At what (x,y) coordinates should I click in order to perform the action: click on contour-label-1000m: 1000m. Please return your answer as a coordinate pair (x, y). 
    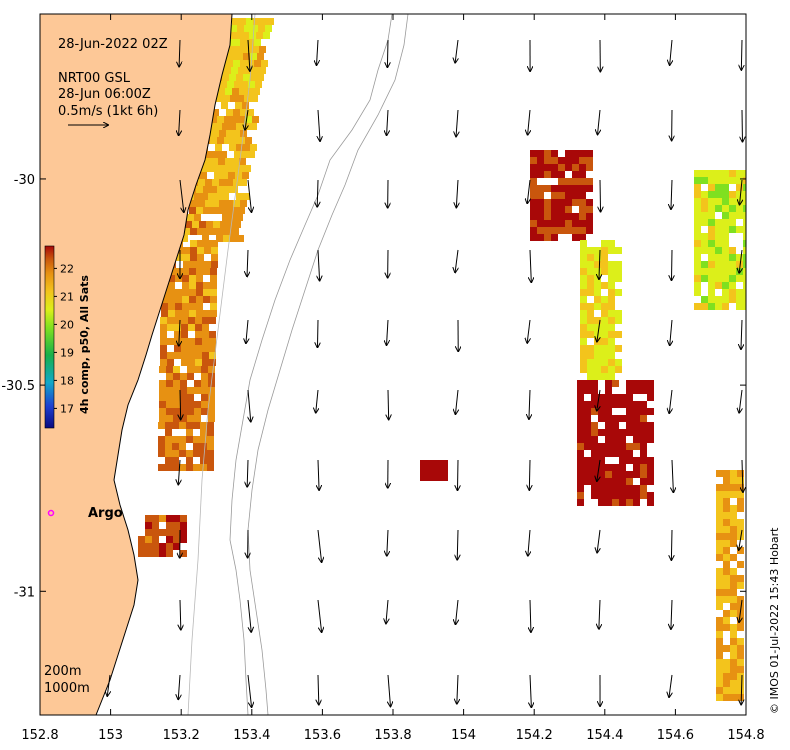
    Looking at the image, I should click on (67, 688).